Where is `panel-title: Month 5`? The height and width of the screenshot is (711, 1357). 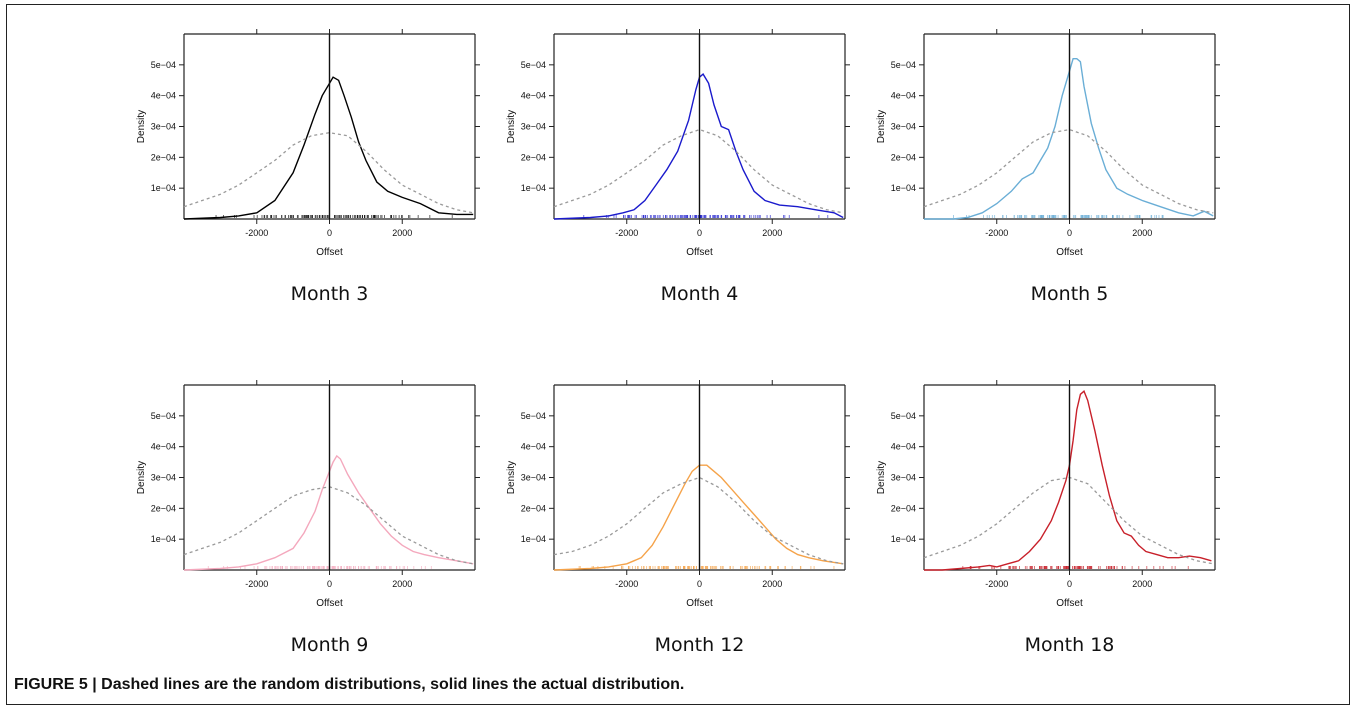
panel-title: Month 5 is located at coordinates (1070, 294).